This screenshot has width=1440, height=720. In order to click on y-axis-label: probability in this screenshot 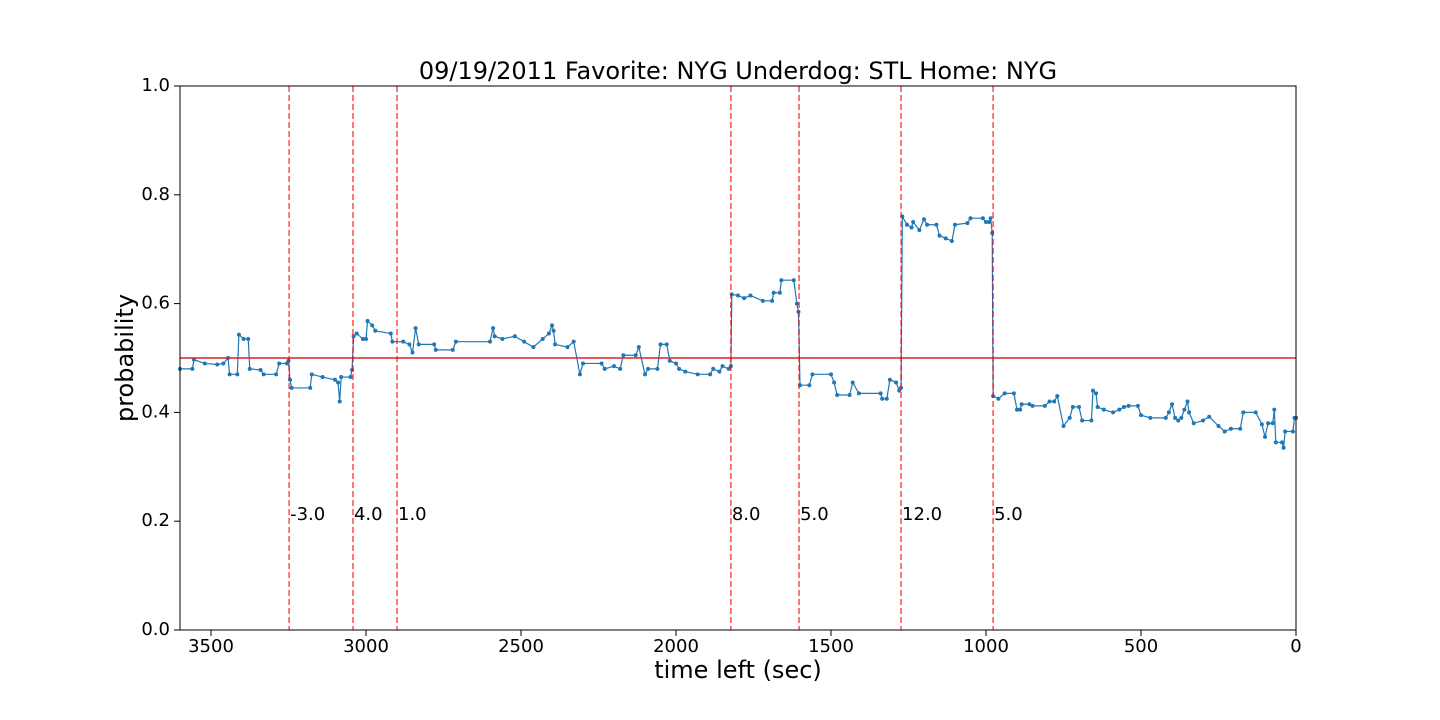, I will do `click(125, 358)`.